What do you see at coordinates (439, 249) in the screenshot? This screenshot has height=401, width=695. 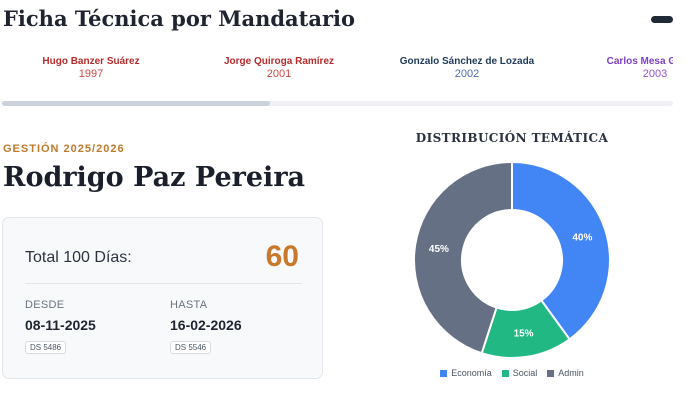 I see `donut-slice-label: 45%` at bounding box center [439, 249].